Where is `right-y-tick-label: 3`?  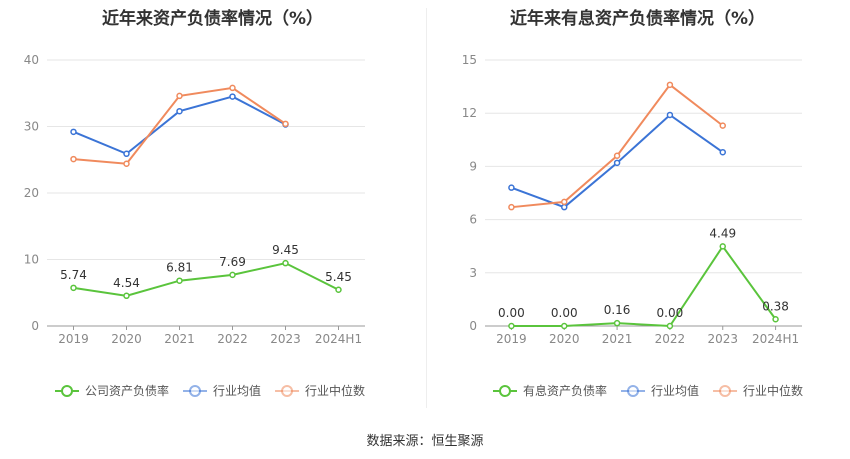
right-y-tick-label: 3 is located at coordinates (473, 273).